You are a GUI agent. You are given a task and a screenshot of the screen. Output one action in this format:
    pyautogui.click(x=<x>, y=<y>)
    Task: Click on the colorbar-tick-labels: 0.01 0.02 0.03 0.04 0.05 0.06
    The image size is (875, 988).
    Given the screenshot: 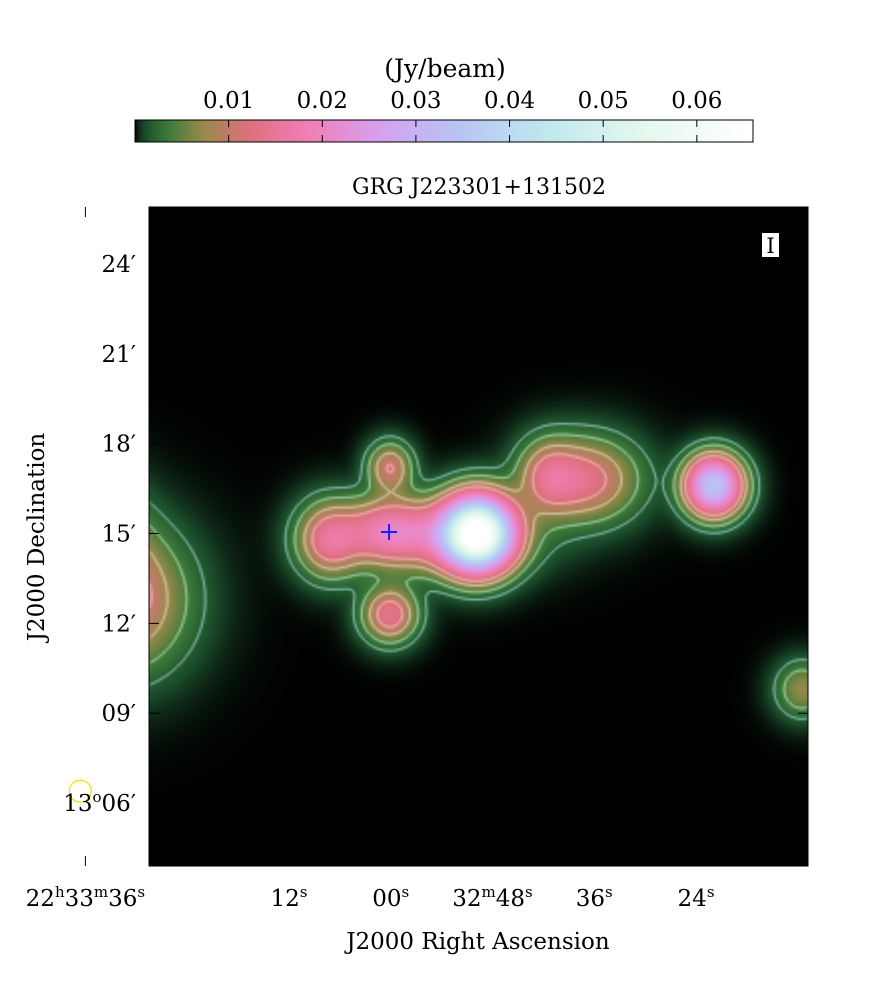 What is the action you would take?
    pyautogui.click(x=462, y=101)
    